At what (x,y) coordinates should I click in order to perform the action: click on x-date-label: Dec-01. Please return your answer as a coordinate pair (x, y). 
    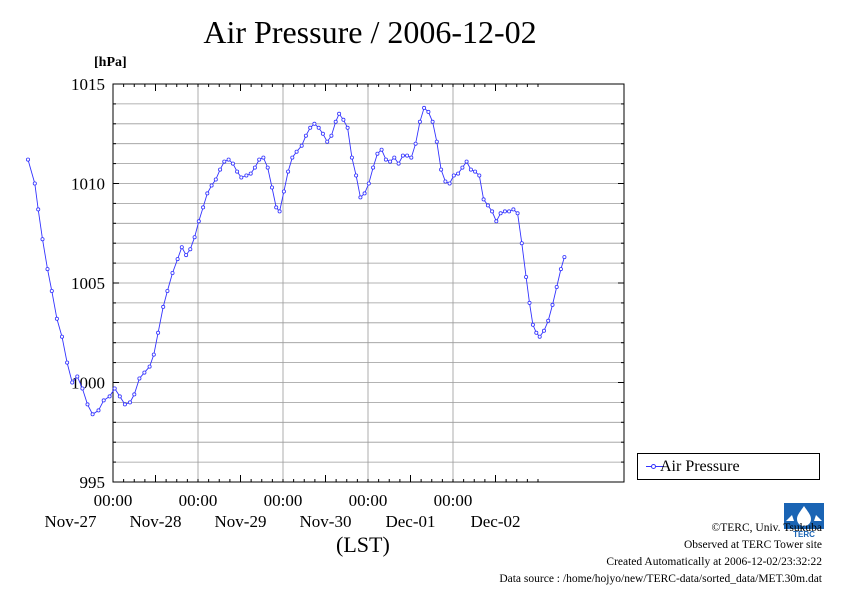
    Looking at the image, I should click on (410, 521).